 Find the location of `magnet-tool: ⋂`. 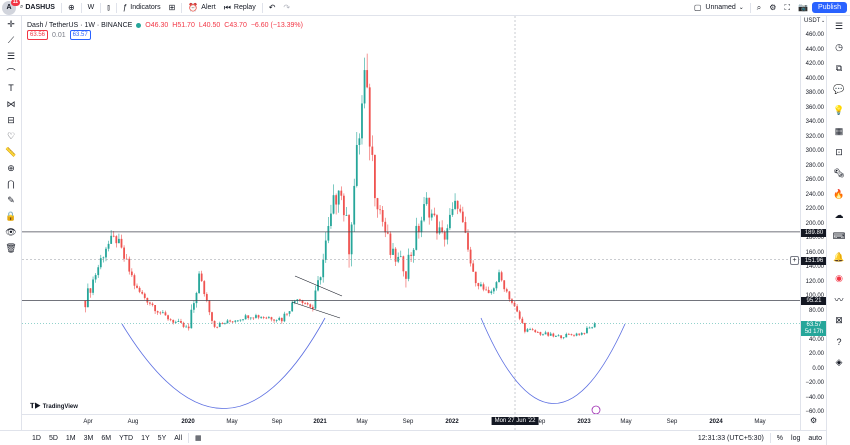

magnet-tool: ⋂ is located at coordinates (11, 184).